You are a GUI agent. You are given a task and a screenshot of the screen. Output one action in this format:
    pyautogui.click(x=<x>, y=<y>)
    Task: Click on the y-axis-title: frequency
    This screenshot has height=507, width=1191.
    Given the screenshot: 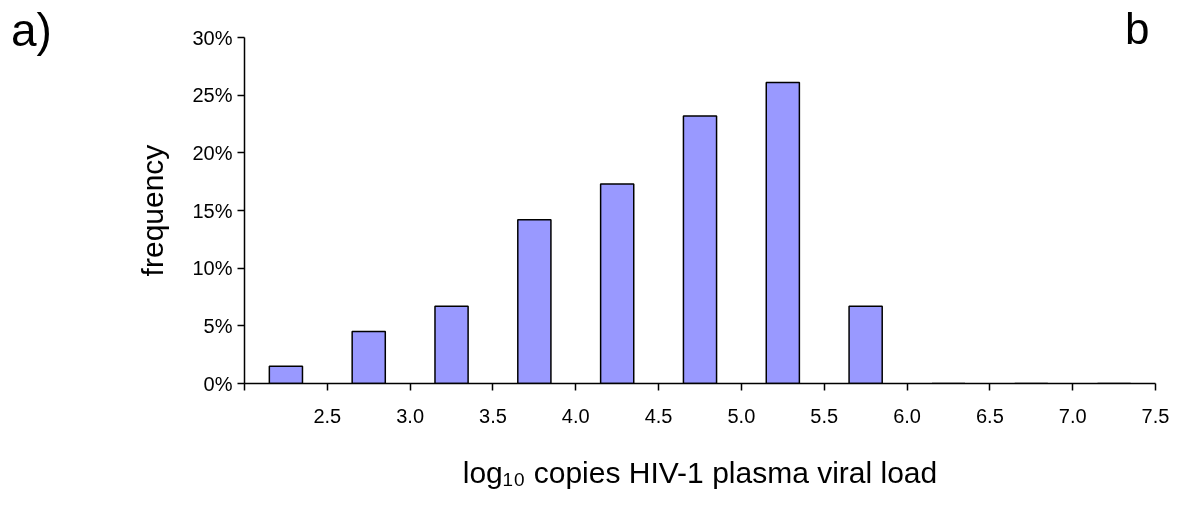 What is the action you would take?
    pyautogui.click(x=153, y=210)
    